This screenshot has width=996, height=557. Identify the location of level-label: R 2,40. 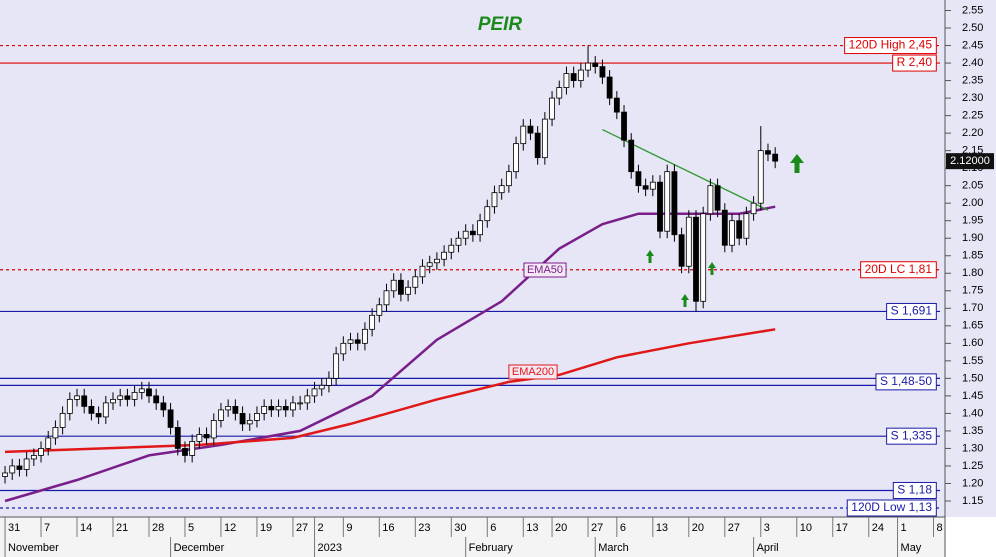
(915, 62).